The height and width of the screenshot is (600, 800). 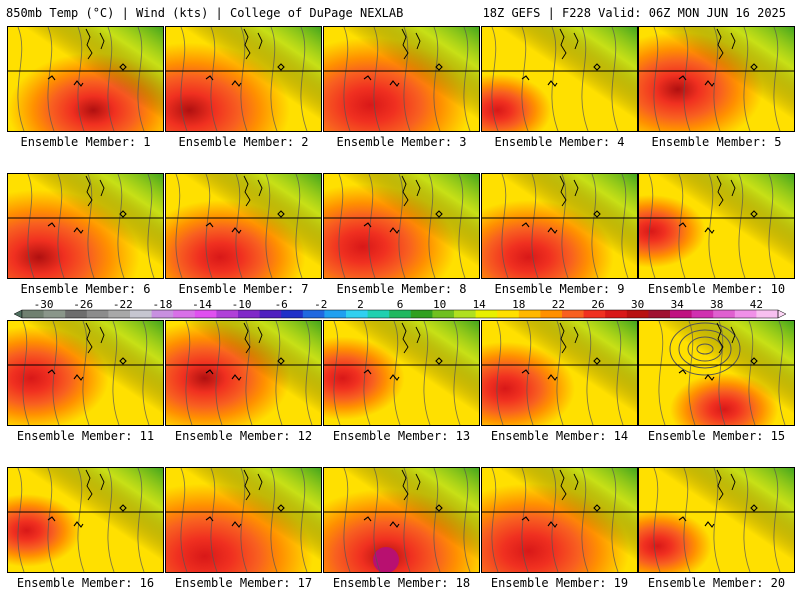 I want to click on ensemble-member-label: Ensemble Member: 18, so click(x=401, y=583).